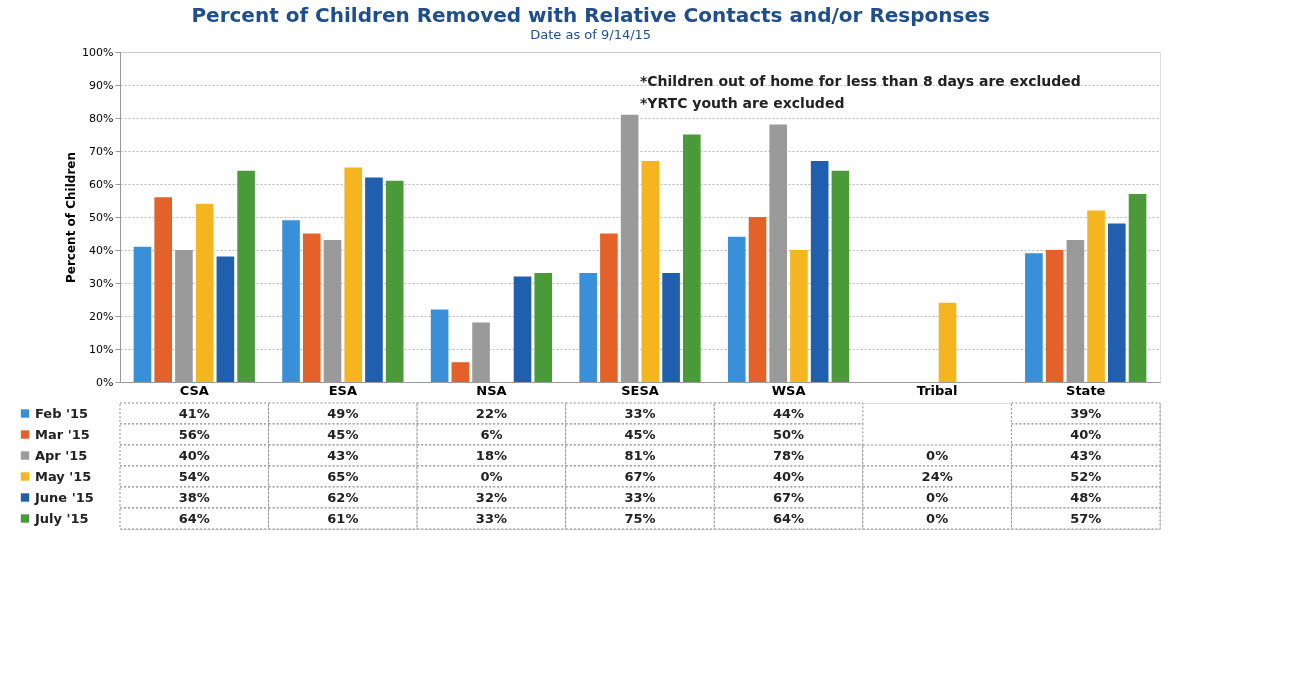 This screenshot has width=1294, height=683. Describe the element at coordinates (343, 497) in the screenshot. I see `data-label: 62%` at that location.